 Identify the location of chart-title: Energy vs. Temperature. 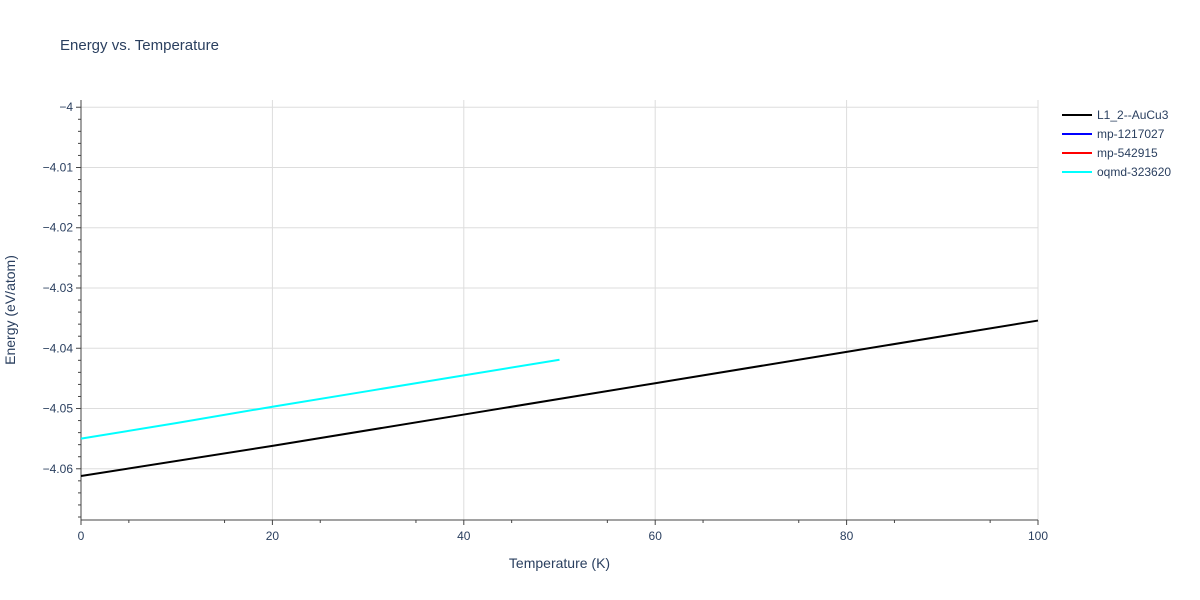
(139, 45).